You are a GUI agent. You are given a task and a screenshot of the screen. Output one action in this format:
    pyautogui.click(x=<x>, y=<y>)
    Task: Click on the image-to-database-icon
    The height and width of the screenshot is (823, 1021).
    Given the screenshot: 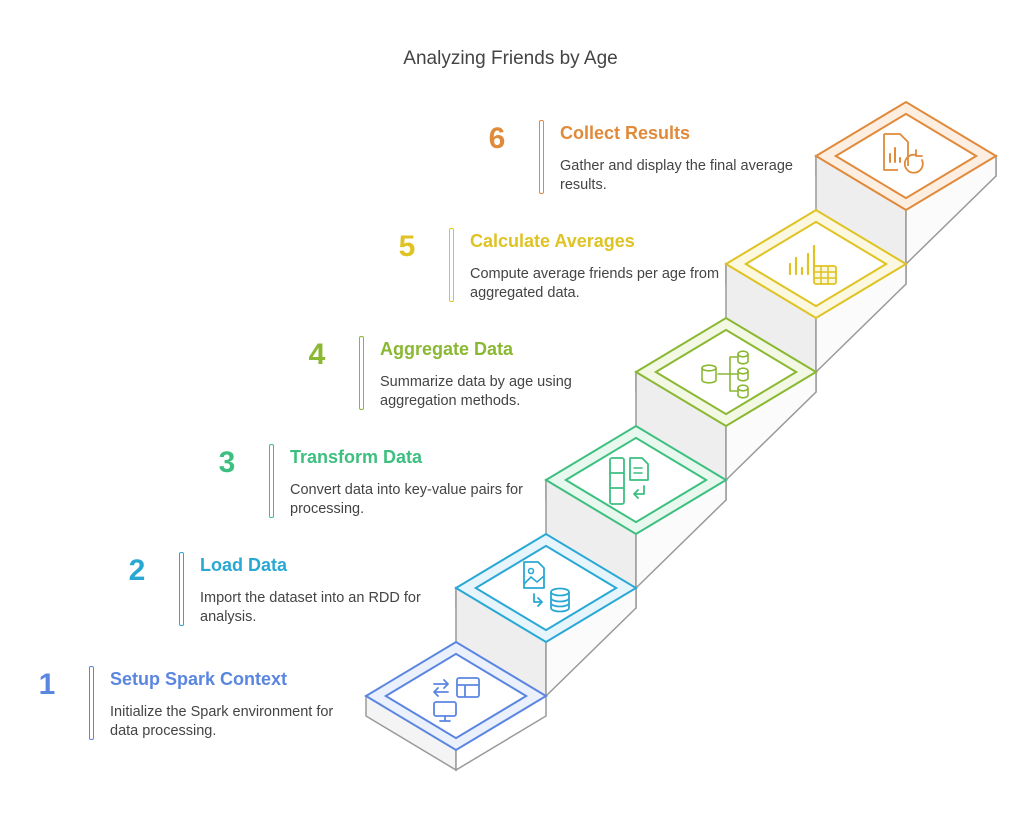 What is the action you would take?
    pyautogui.click(x=546, y=587)
    